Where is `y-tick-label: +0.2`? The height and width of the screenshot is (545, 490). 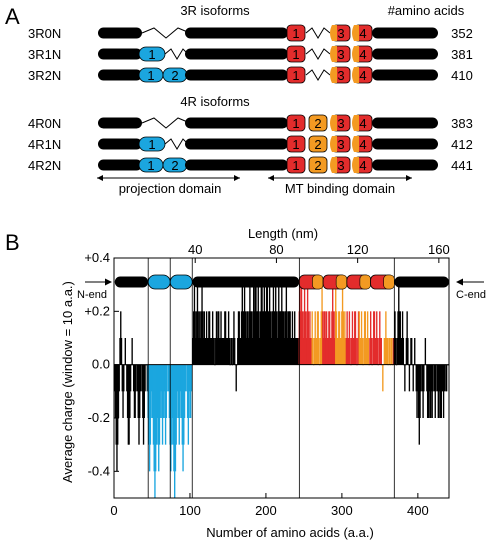 y-tick-label: +0.2 is located at coordinates (97, 310).